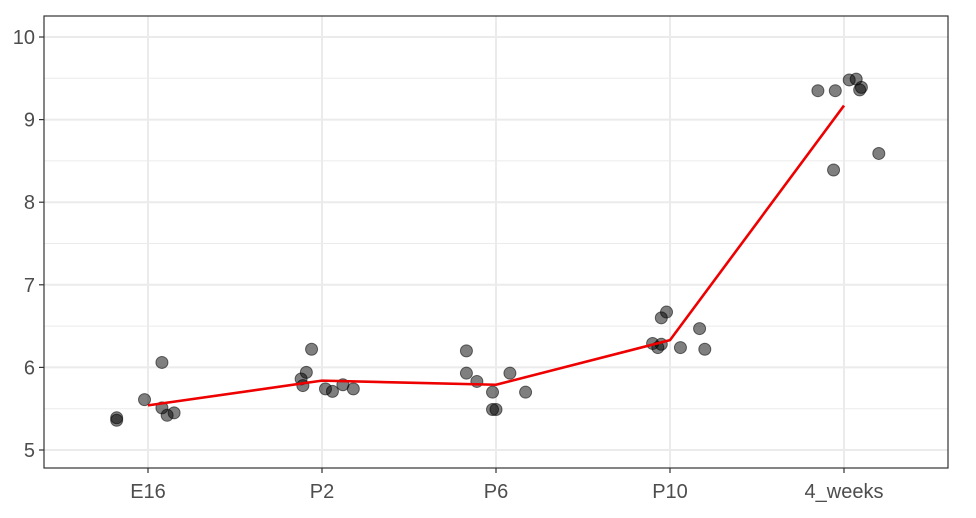  What do you see at coordinates (29, 368) in the screenshot?
I see `y-tick-label: 6` at bounding box center [29, 368].